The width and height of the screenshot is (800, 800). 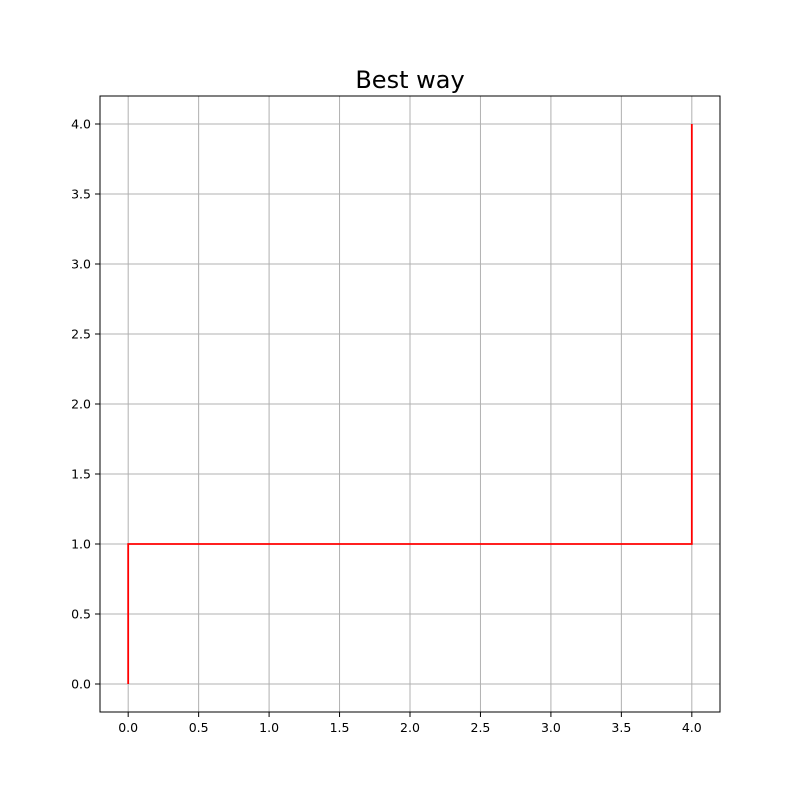 I want to click on y-tick-label: 3.0, so click(x=81, y=264).